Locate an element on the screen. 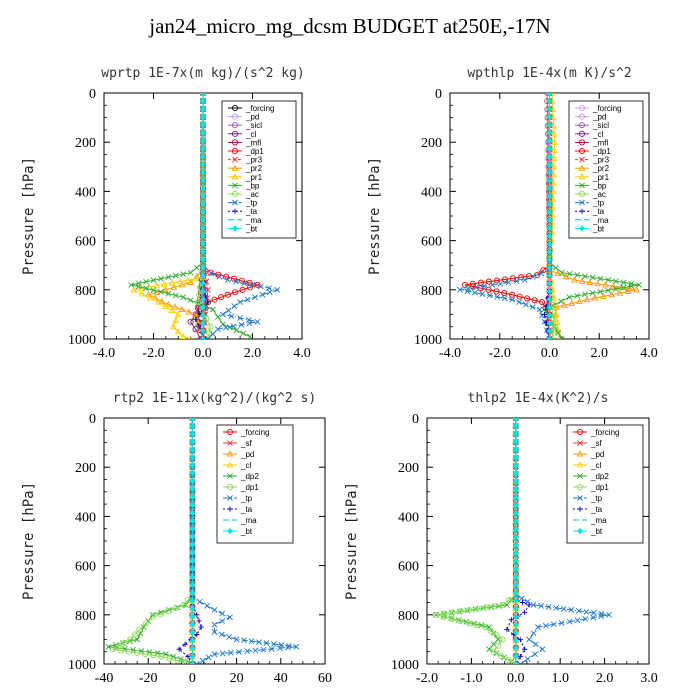 The image size is (700, 700). x-tick-label: -20 is located at coordinates (148, 678).